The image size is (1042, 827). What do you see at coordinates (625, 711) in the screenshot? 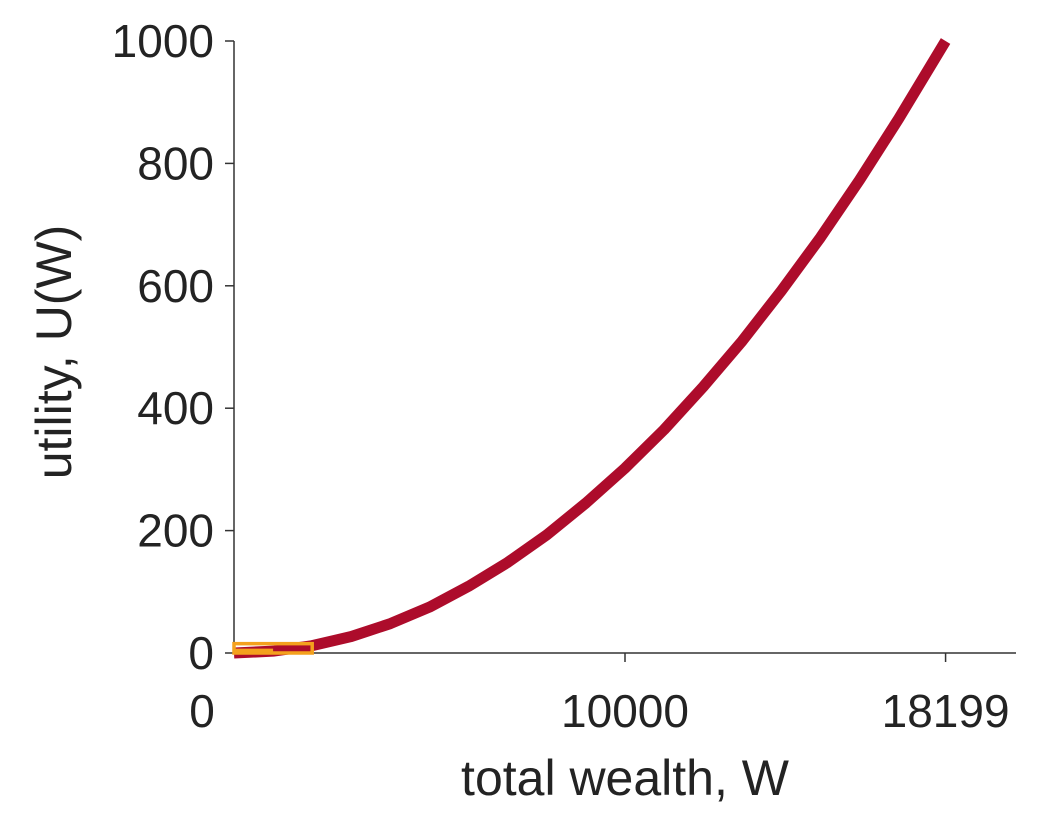
I see `x-tick-label: 10000` at bounding box center [625, 711].